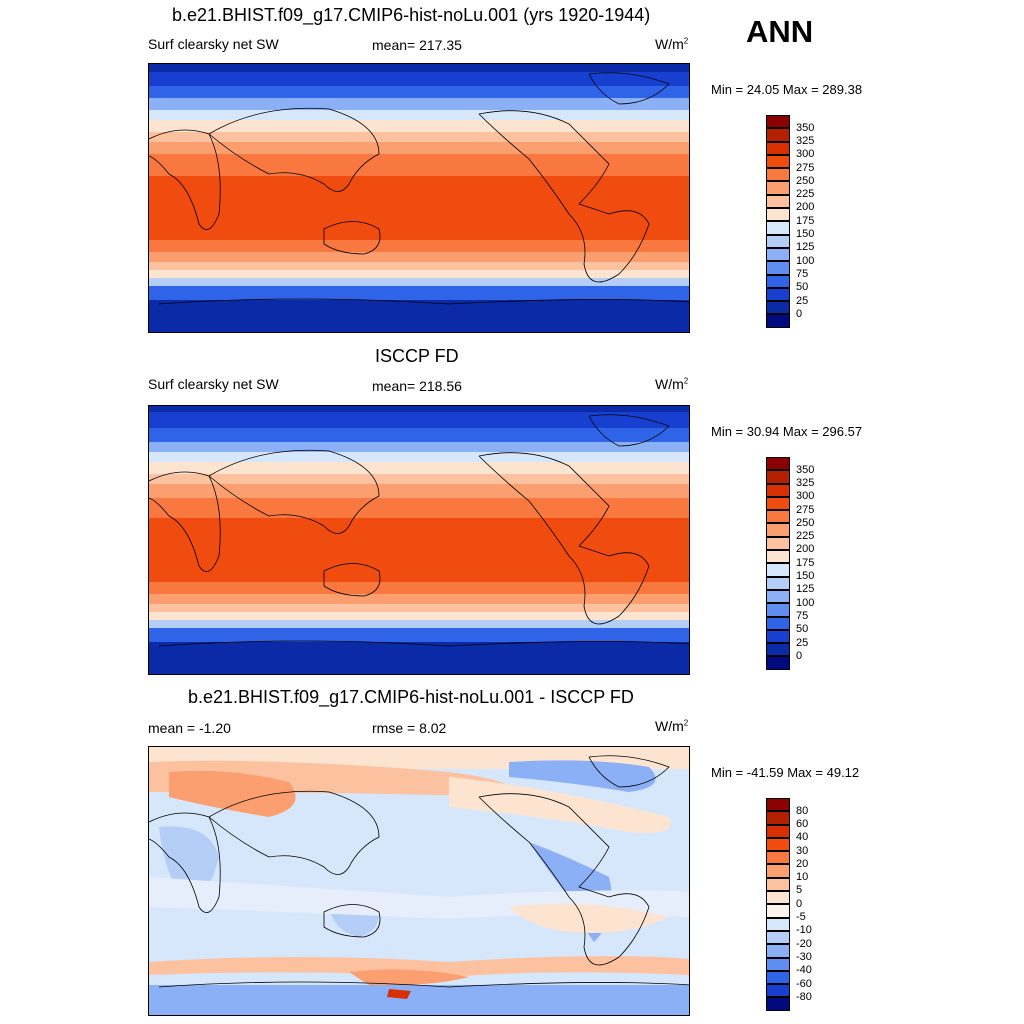 This screenshot has height=1024, width=1024. I want to click on colorbar-3-tick: 5, so click(799, 890).